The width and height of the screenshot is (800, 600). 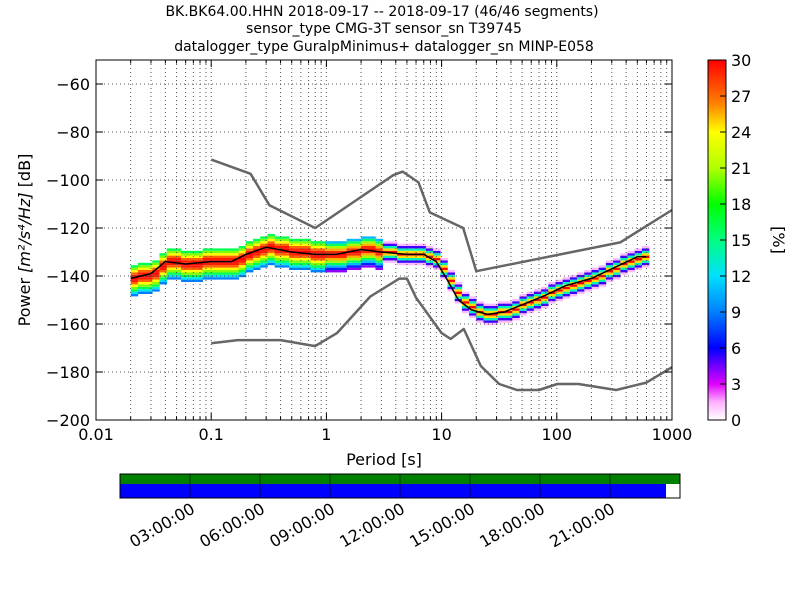 I want to click on colorbar-tick-label: 21, so click(x=741, y=168).